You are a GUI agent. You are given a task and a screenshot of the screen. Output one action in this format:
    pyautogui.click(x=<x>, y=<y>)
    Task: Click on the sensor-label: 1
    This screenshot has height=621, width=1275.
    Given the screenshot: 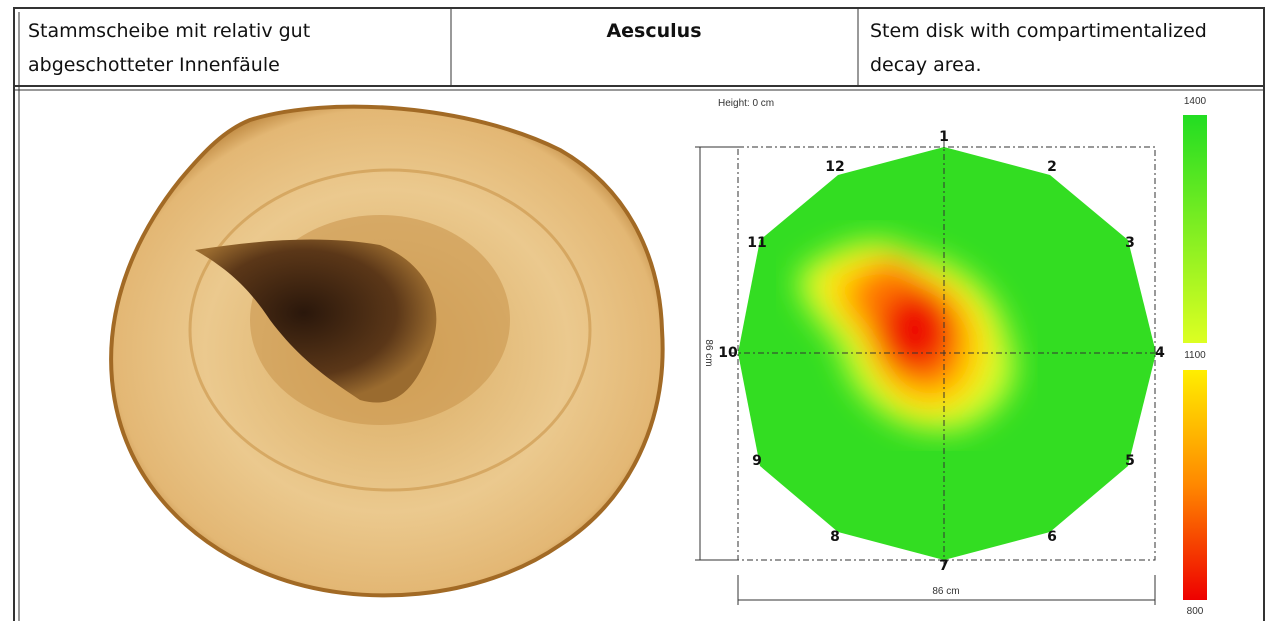 What is the action you would take?
    pyautogui.click(x=944, y=137)
    